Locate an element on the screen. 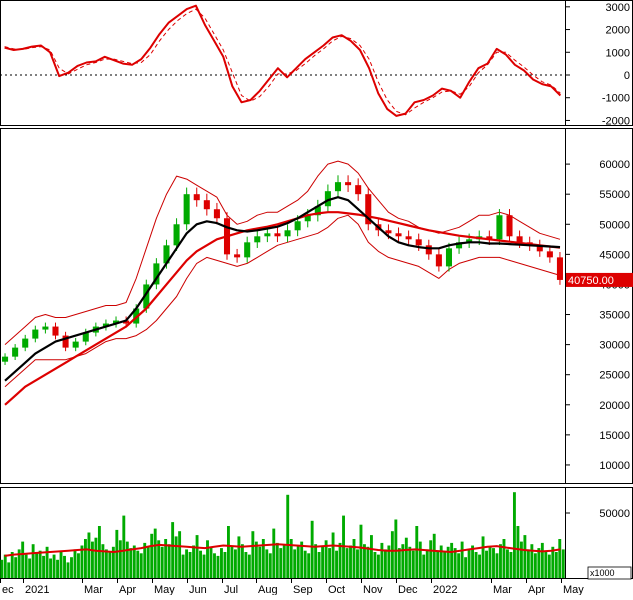 Image resolution: width=633 pixels, height=600 pixels. price-y-tick-label: 25000 is located at coordinates (614, 376).